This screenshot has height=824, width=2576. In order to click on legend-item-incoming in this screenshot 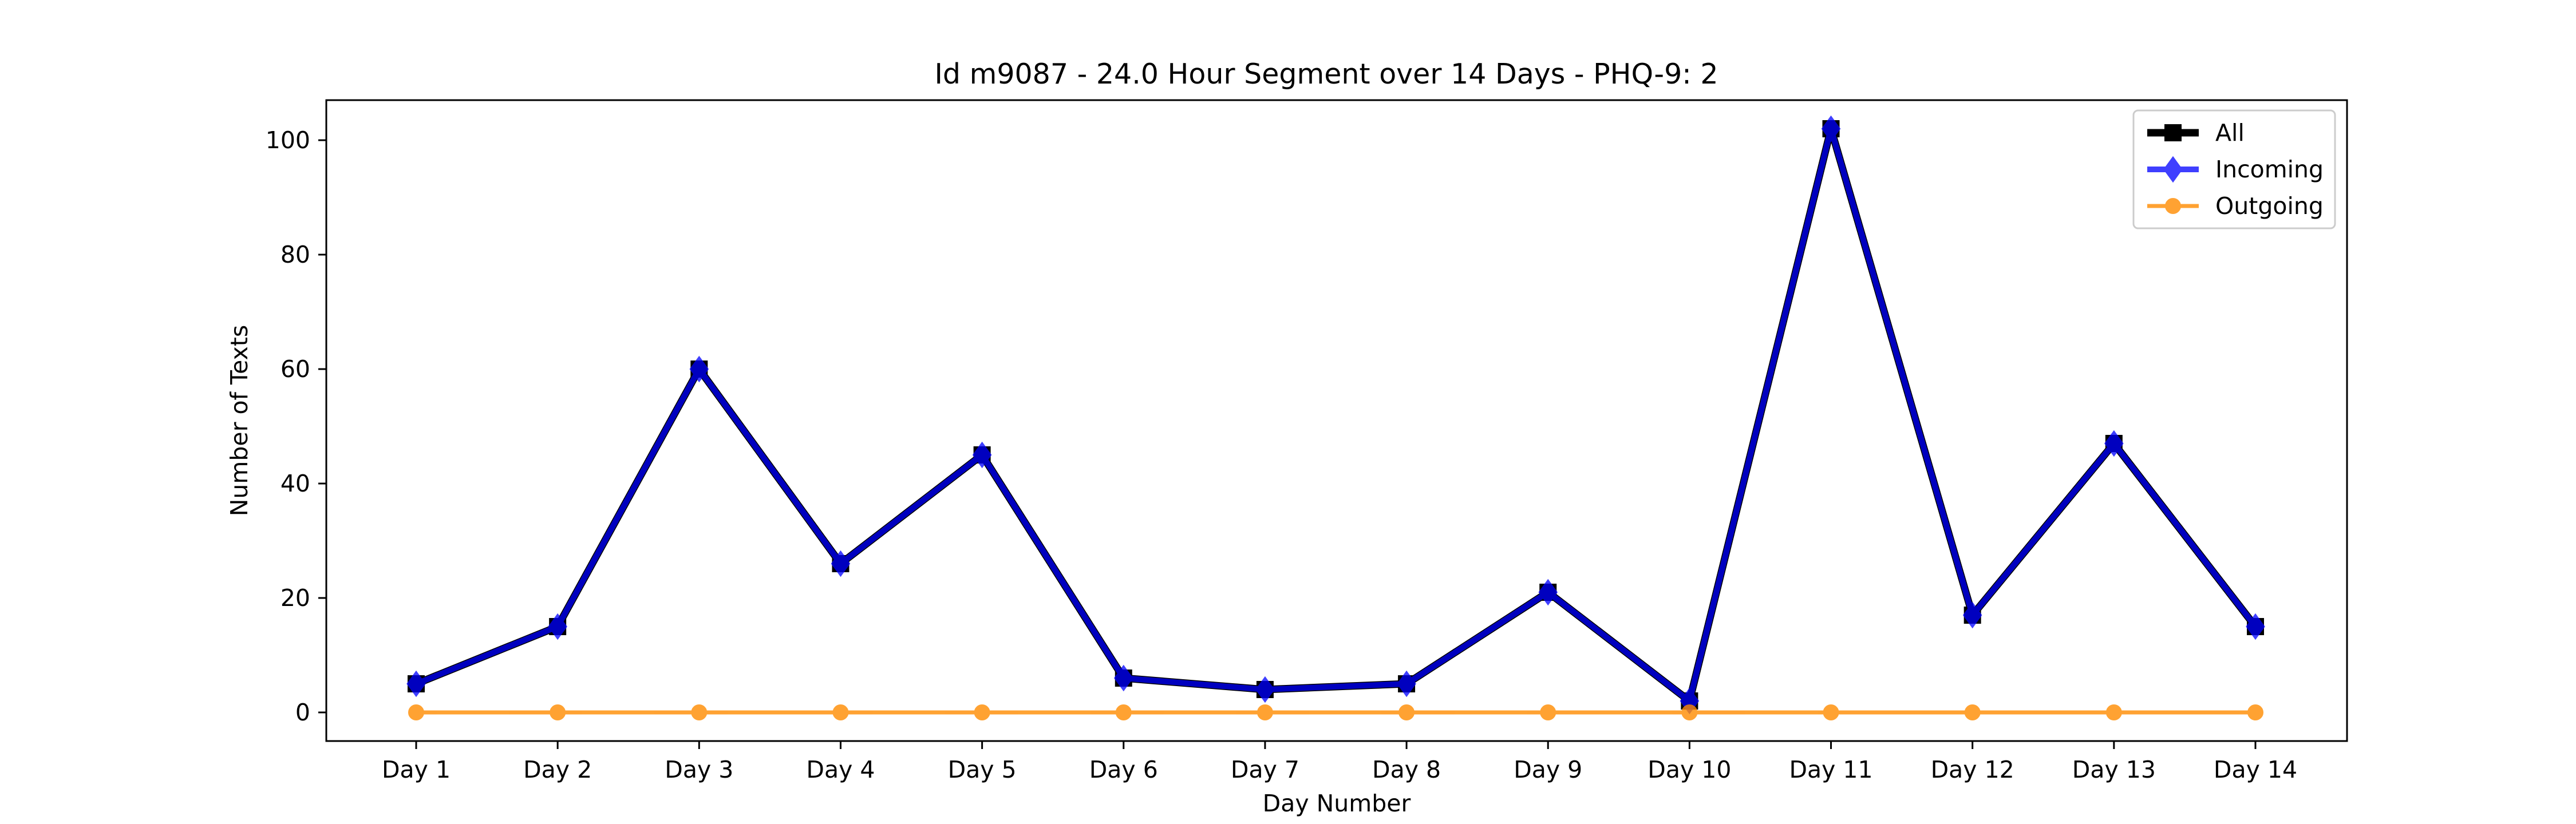, I will do `click(2173, 169)`.